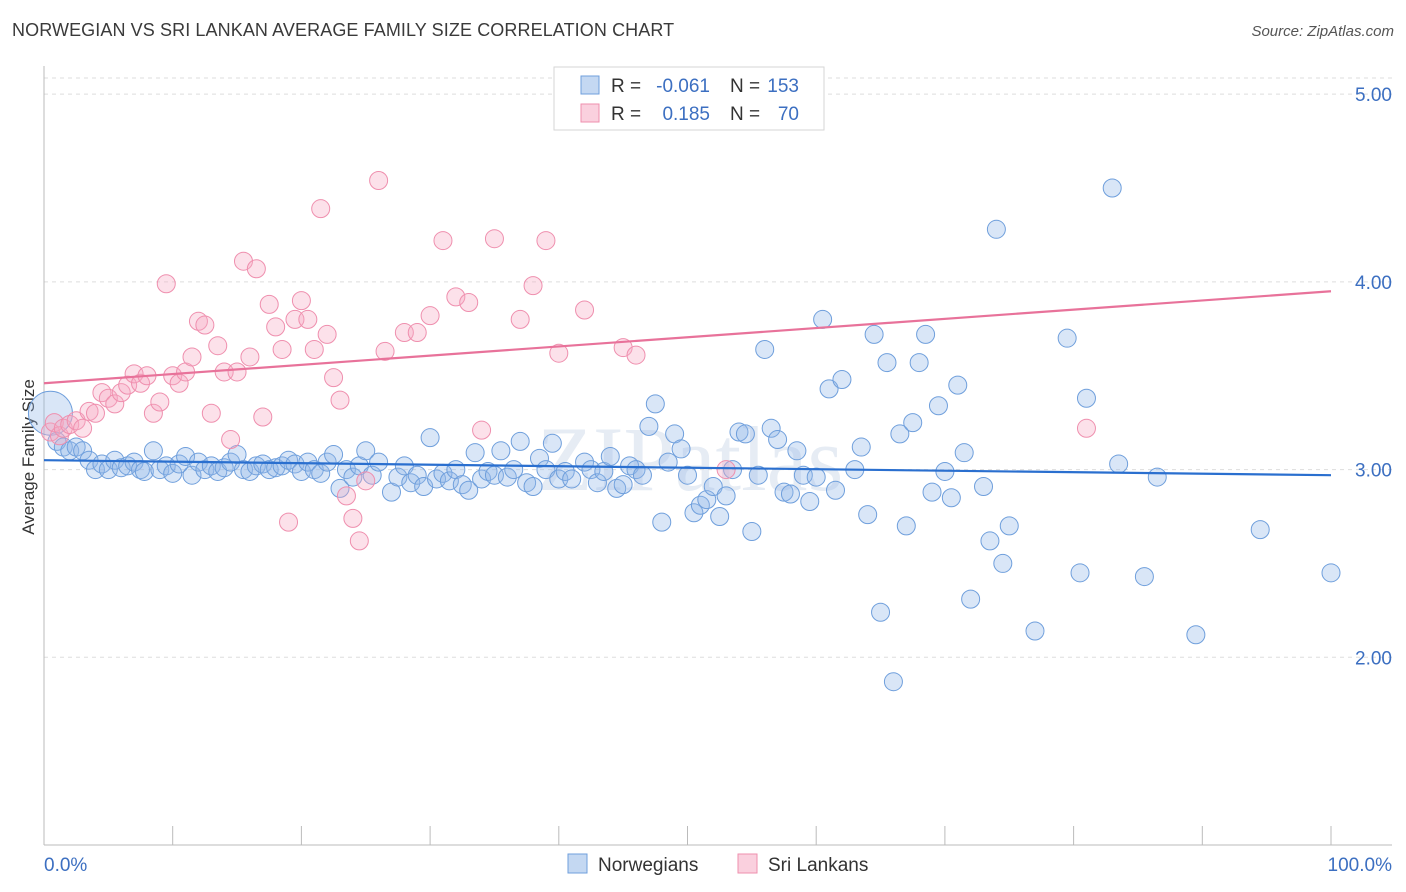 Image resolution: width=1406 pixels, height=892 pixels. I want to click on bottom-legend-swatch-norwegians, so click(577, 863).